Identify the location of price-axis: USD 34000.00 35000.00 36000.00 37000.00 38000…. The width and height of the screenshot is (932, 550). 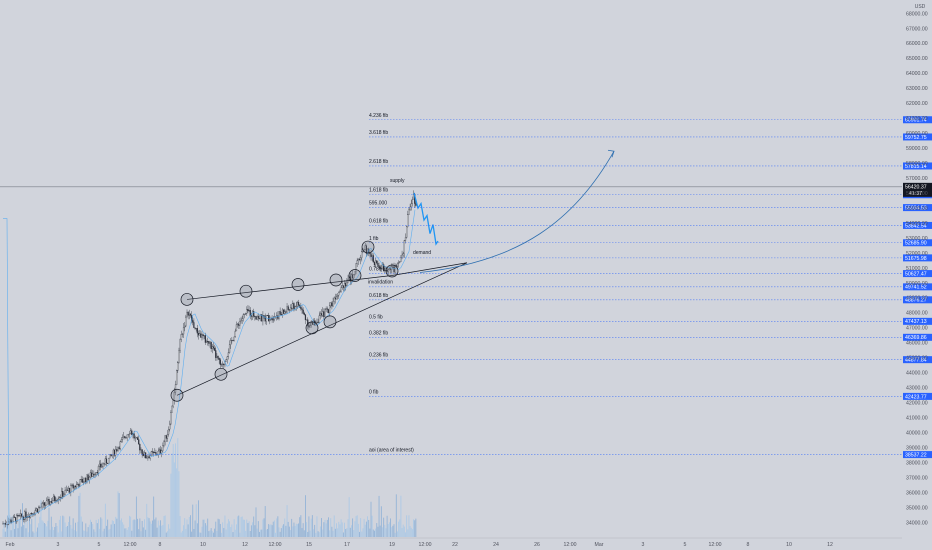
(917, 265).